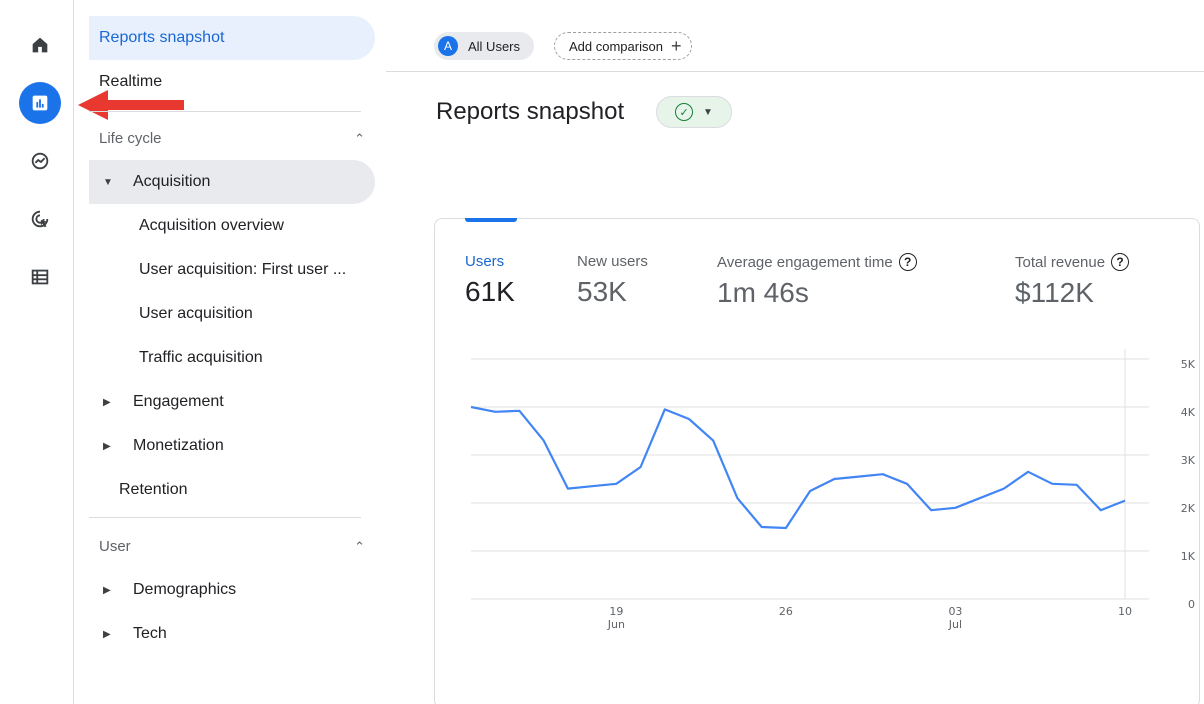 The width and height of the screenshot is (1204, 704). I want to click on section-label: User, so click(115, 546).